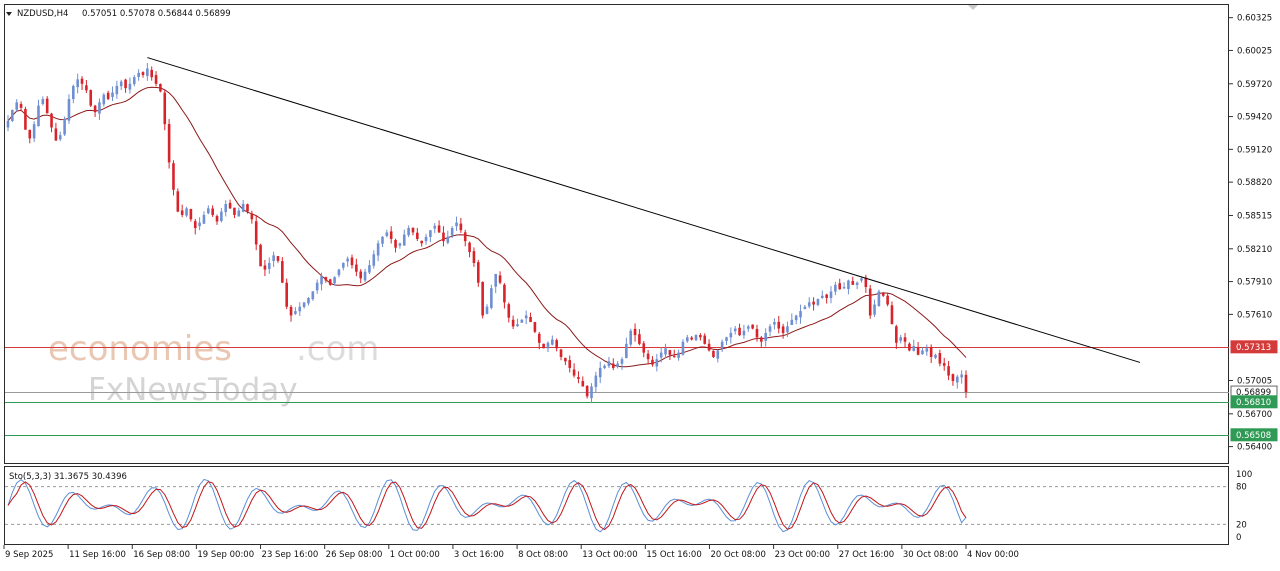 The image size is (1280, 571). Describe the element at coordinates (337, 349) in the screenshot. I see `watermark-tld: .com` at that location.